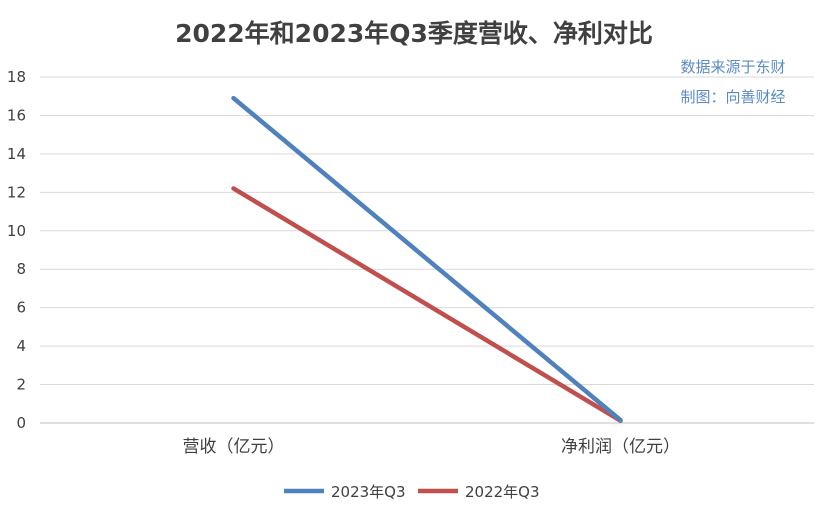  What do you see at coordinates (16, 250) in the screenshot?
I see `y-axis-ticks: 0 2 4 6 8 10 12 14 16 18` at bounding box center [16, 250].